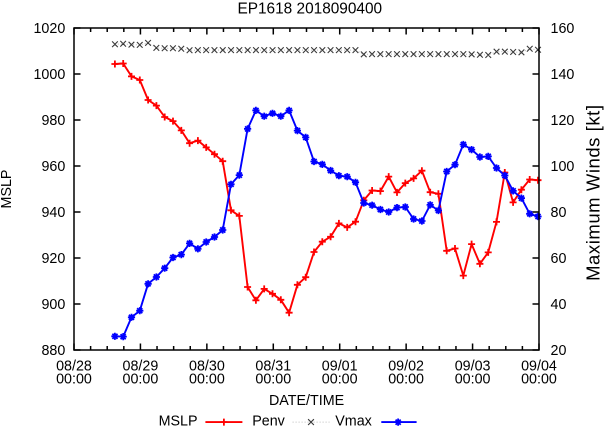 The height and width of the screenshot is (432, 606). I want to click on svg-text: 920, so click(53, 259).